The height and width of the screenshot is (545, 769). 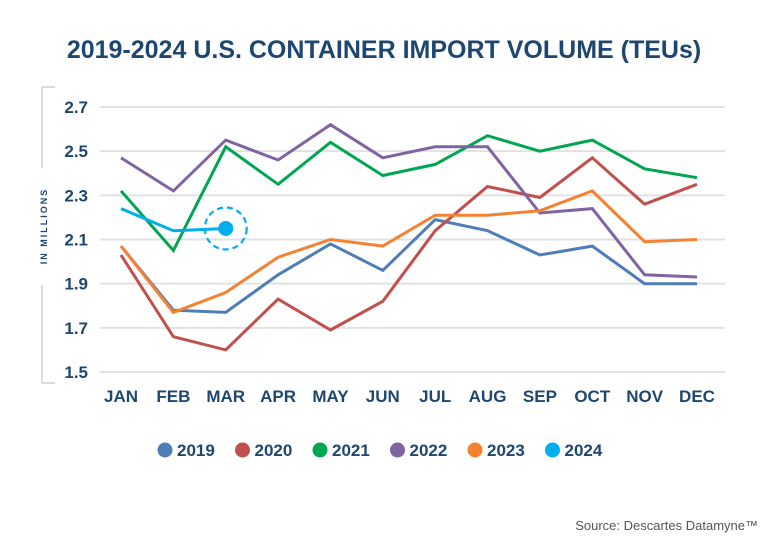 What do you see at coordinates (121, 396) in the screenshot?
I see `x-tick-label: JAN` at bounding box center [121, 396].